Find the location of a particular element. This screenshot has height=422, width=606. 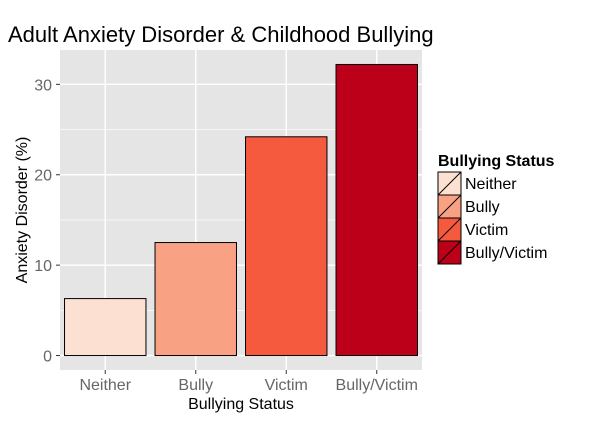

bar-victim is located at coordinates (286, 246).